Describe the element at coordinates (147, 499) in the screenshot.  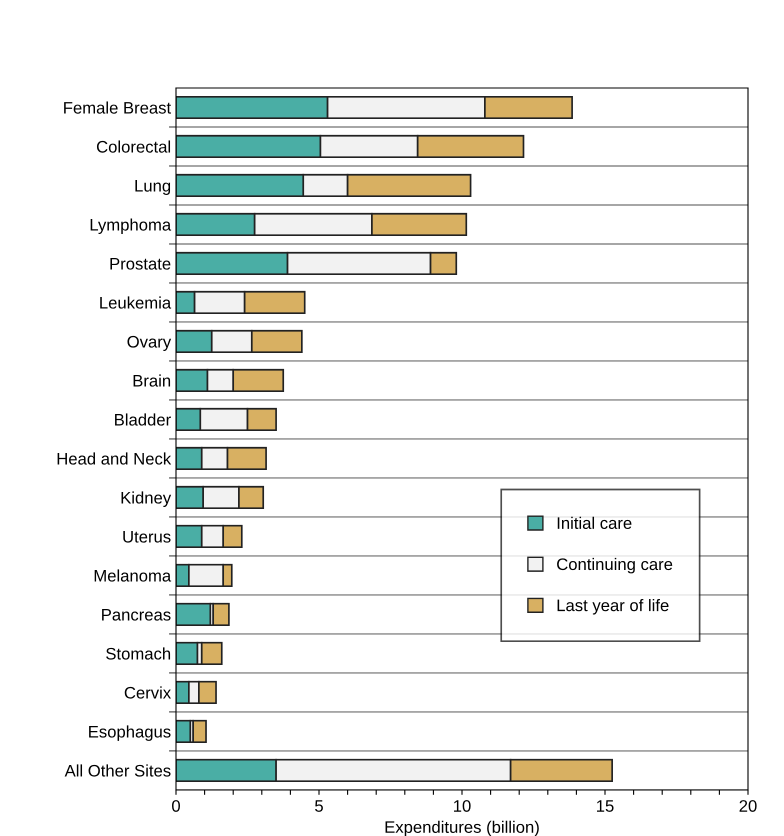
I see `y-tick-label: Kidney` at that location.